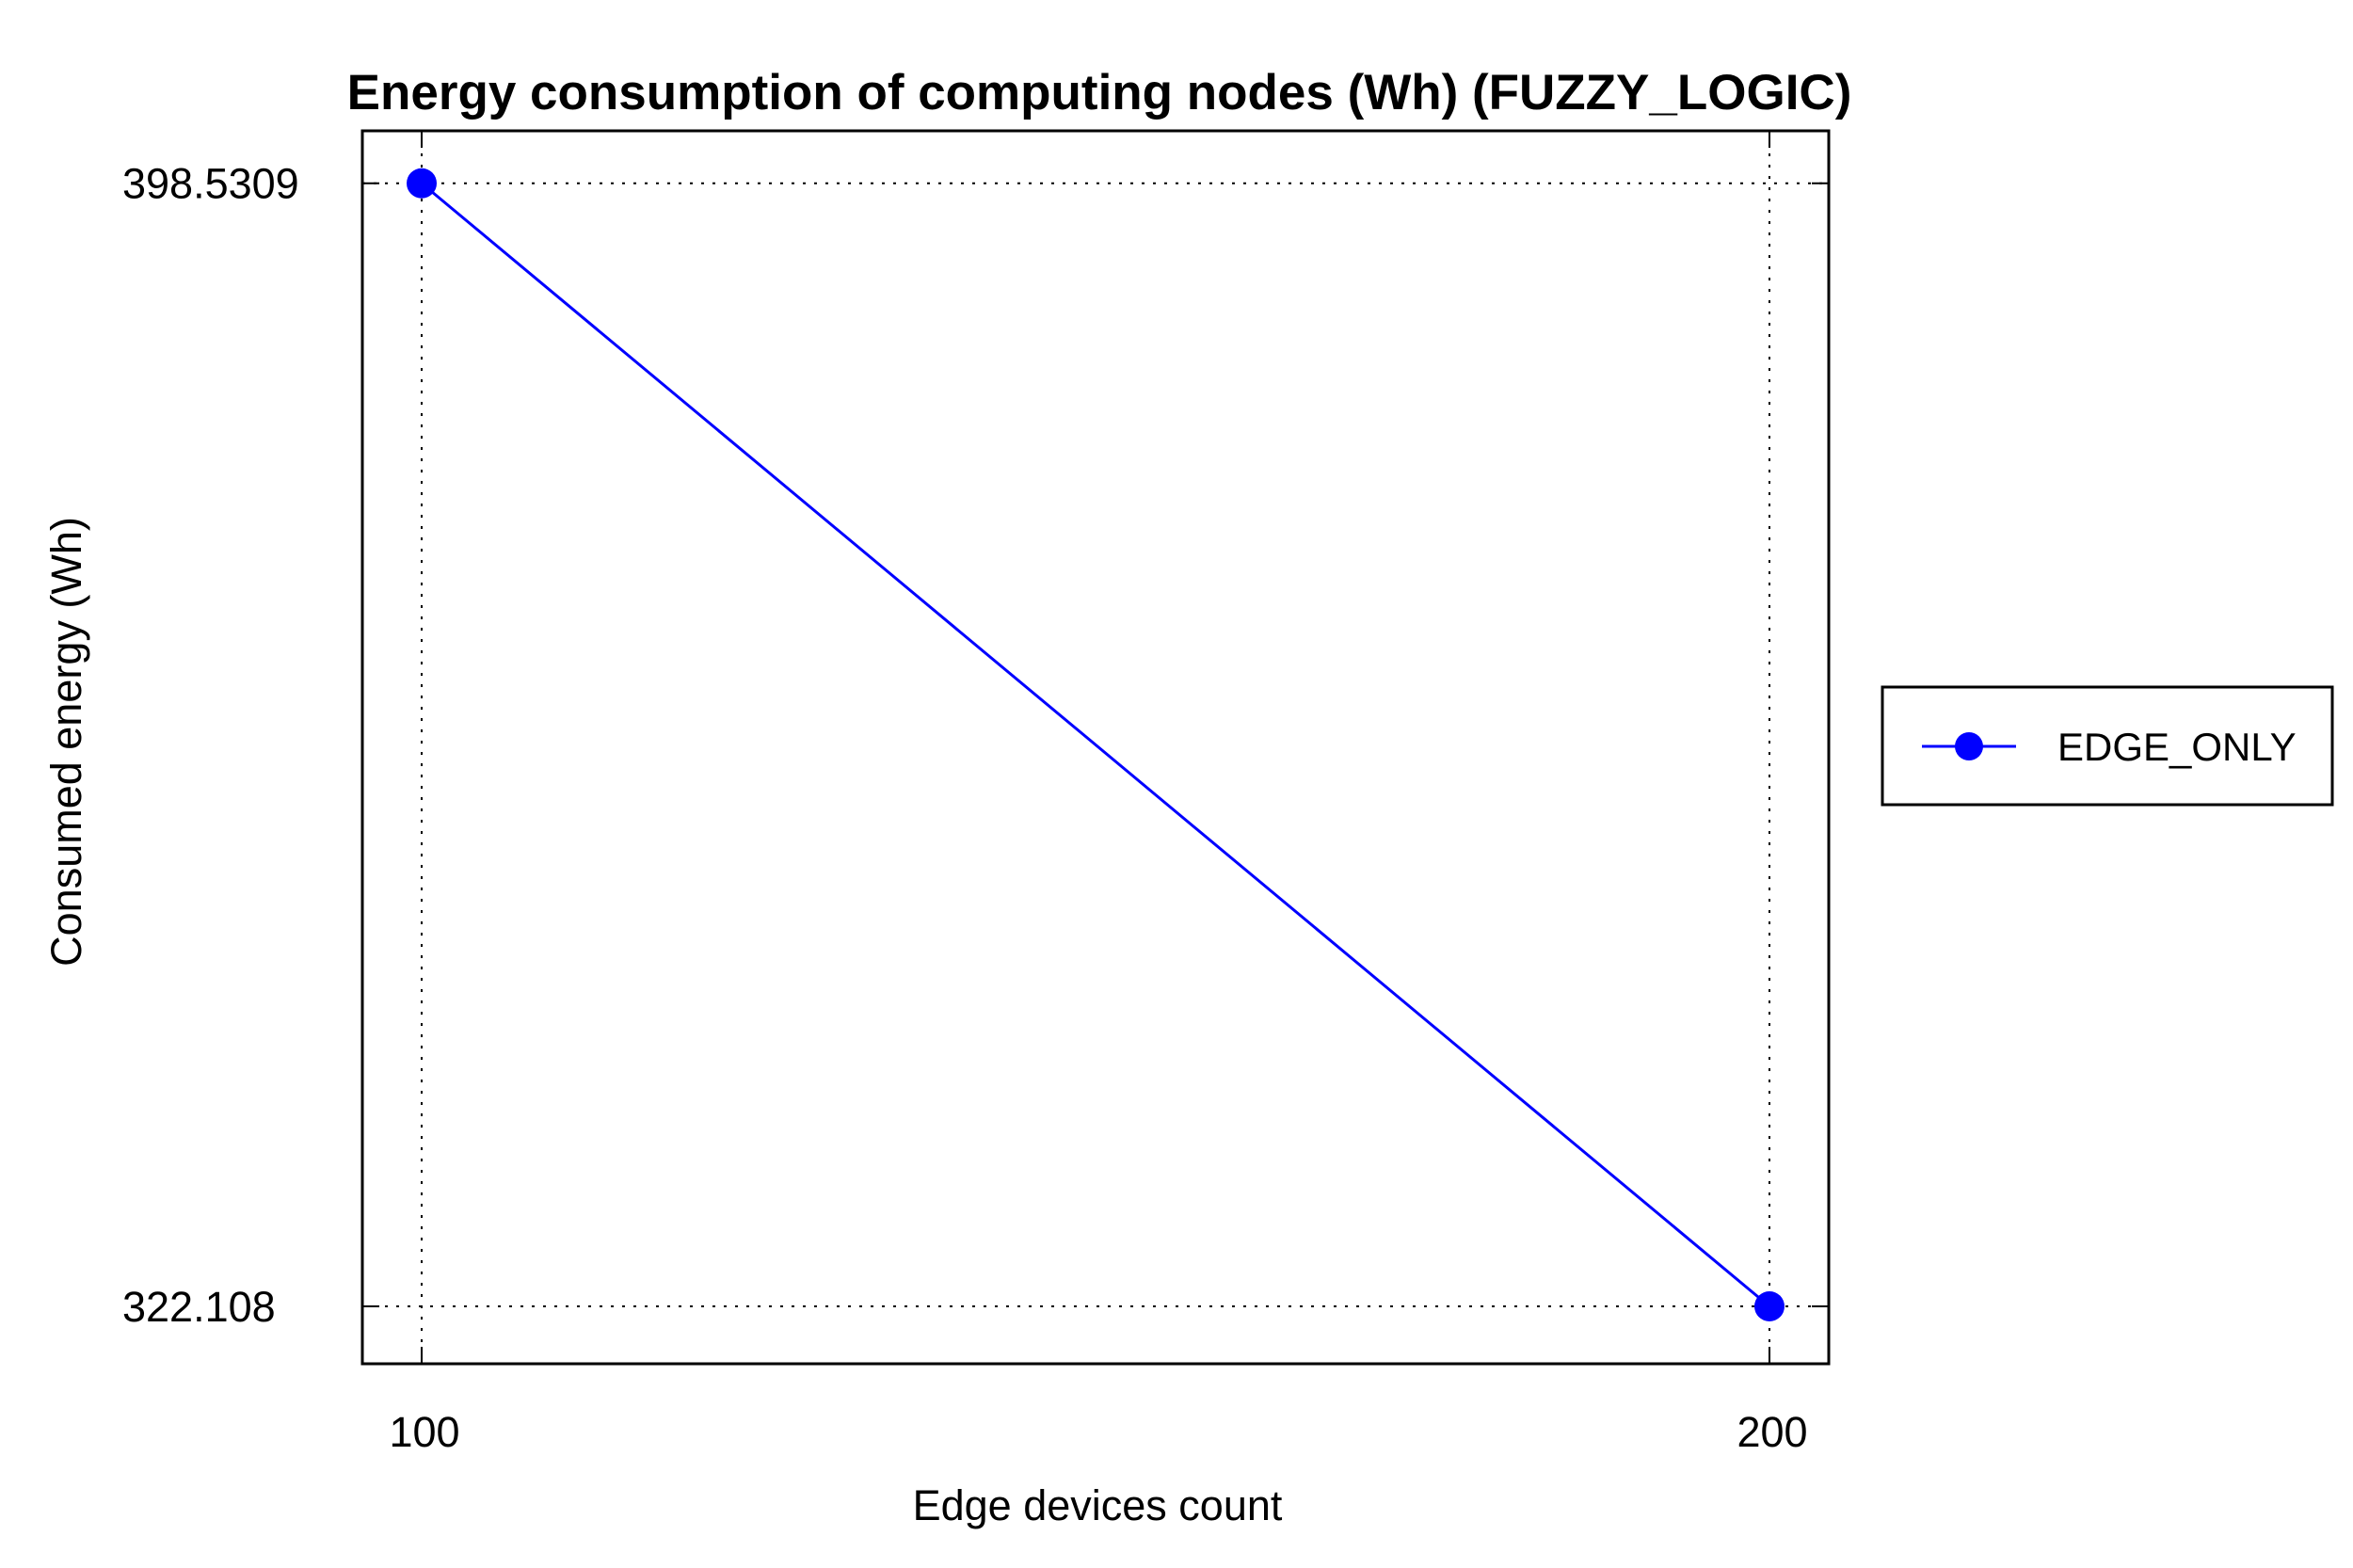  What do you see at coordinates (2177, 747) in the screenshot?
I see `legend-label: EDGE_ONLY` at bounding box center [2177, 747].